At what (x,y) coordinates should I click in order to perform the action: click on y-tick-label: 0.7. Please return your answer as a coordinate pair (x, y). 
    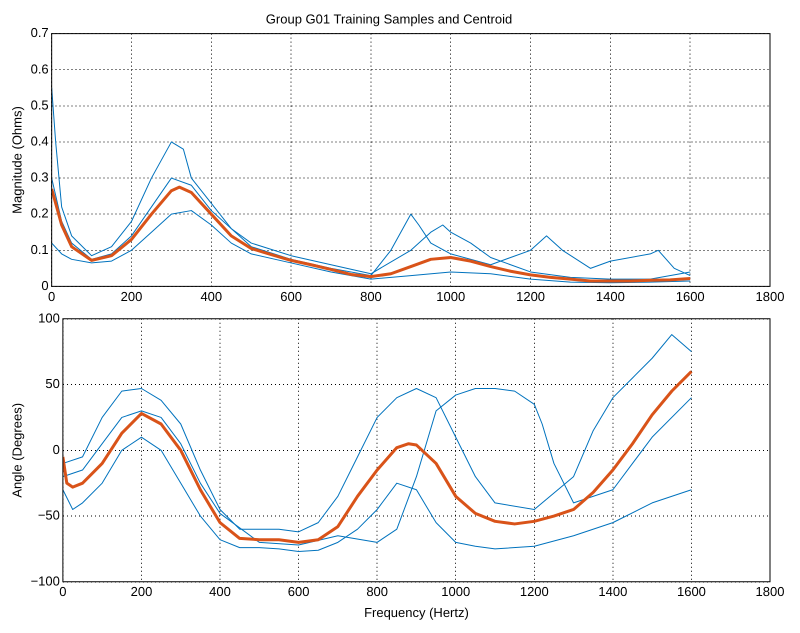
    Looking at the image, I should click on (39, 32).